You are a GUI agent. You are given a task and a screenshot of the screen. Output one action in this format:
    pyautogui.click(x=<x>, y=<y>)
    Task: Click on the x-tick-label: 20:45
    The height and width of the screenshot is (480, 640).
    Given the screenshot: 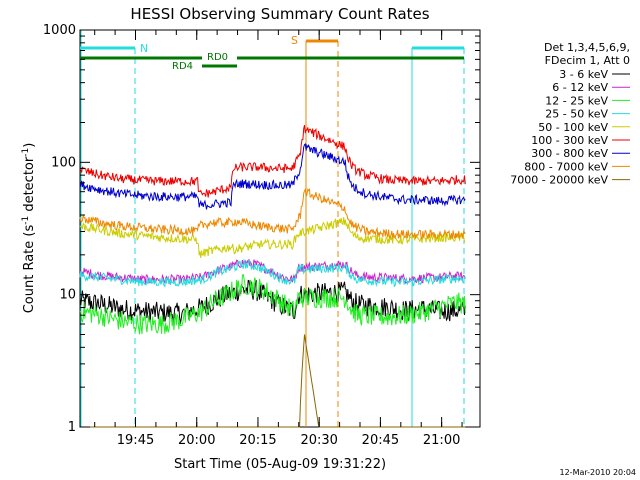 What is the action you would take?
    pyautogui.click(x=380, y=440)
    